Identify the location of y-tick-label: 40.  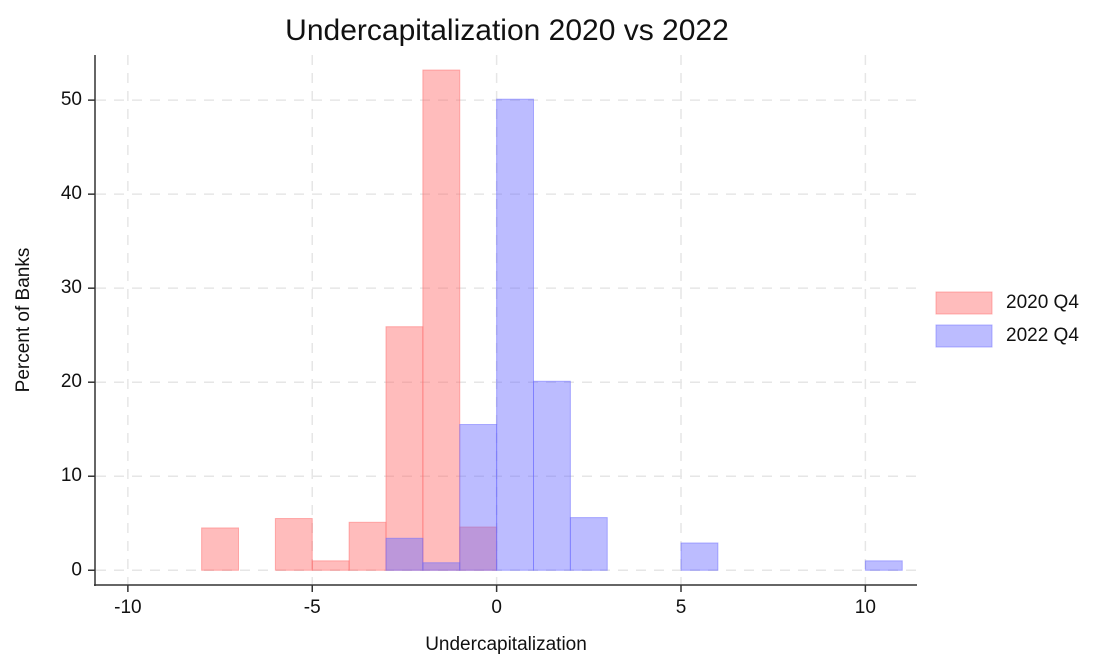
(71, 193).